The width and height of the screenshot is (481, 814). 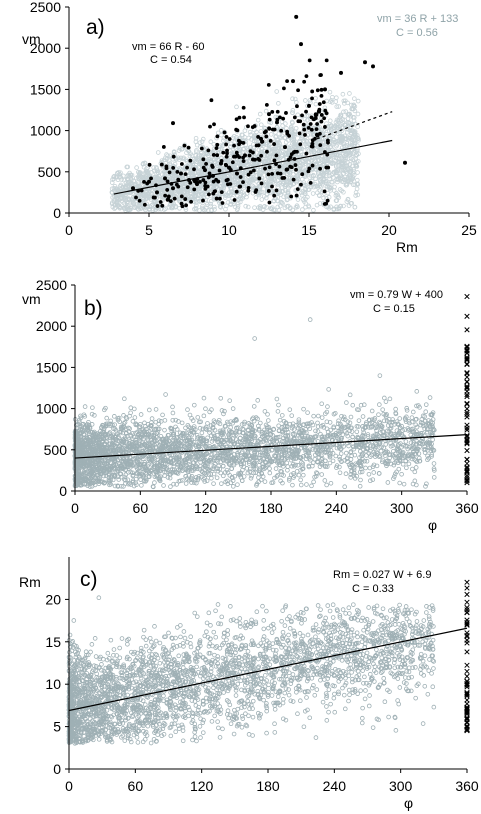 I want to click on y-tick-label: 1500, so click(x=45, y=89).